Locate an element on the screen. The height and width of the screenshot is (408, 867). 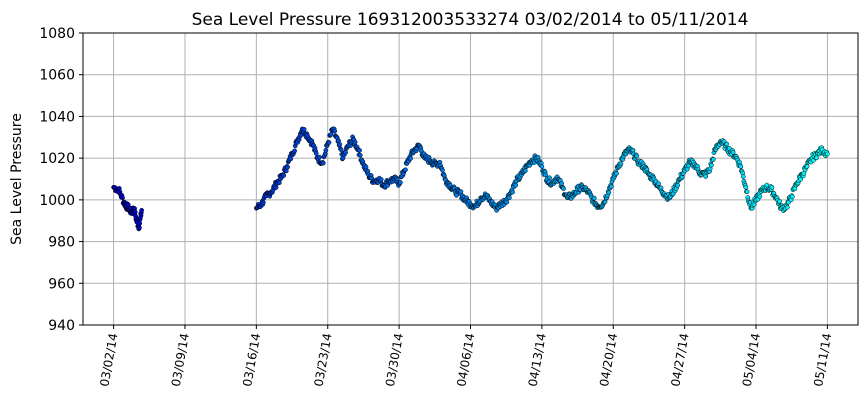
x-tick-label: 04/06/14 is located at coordinates (465, 360).